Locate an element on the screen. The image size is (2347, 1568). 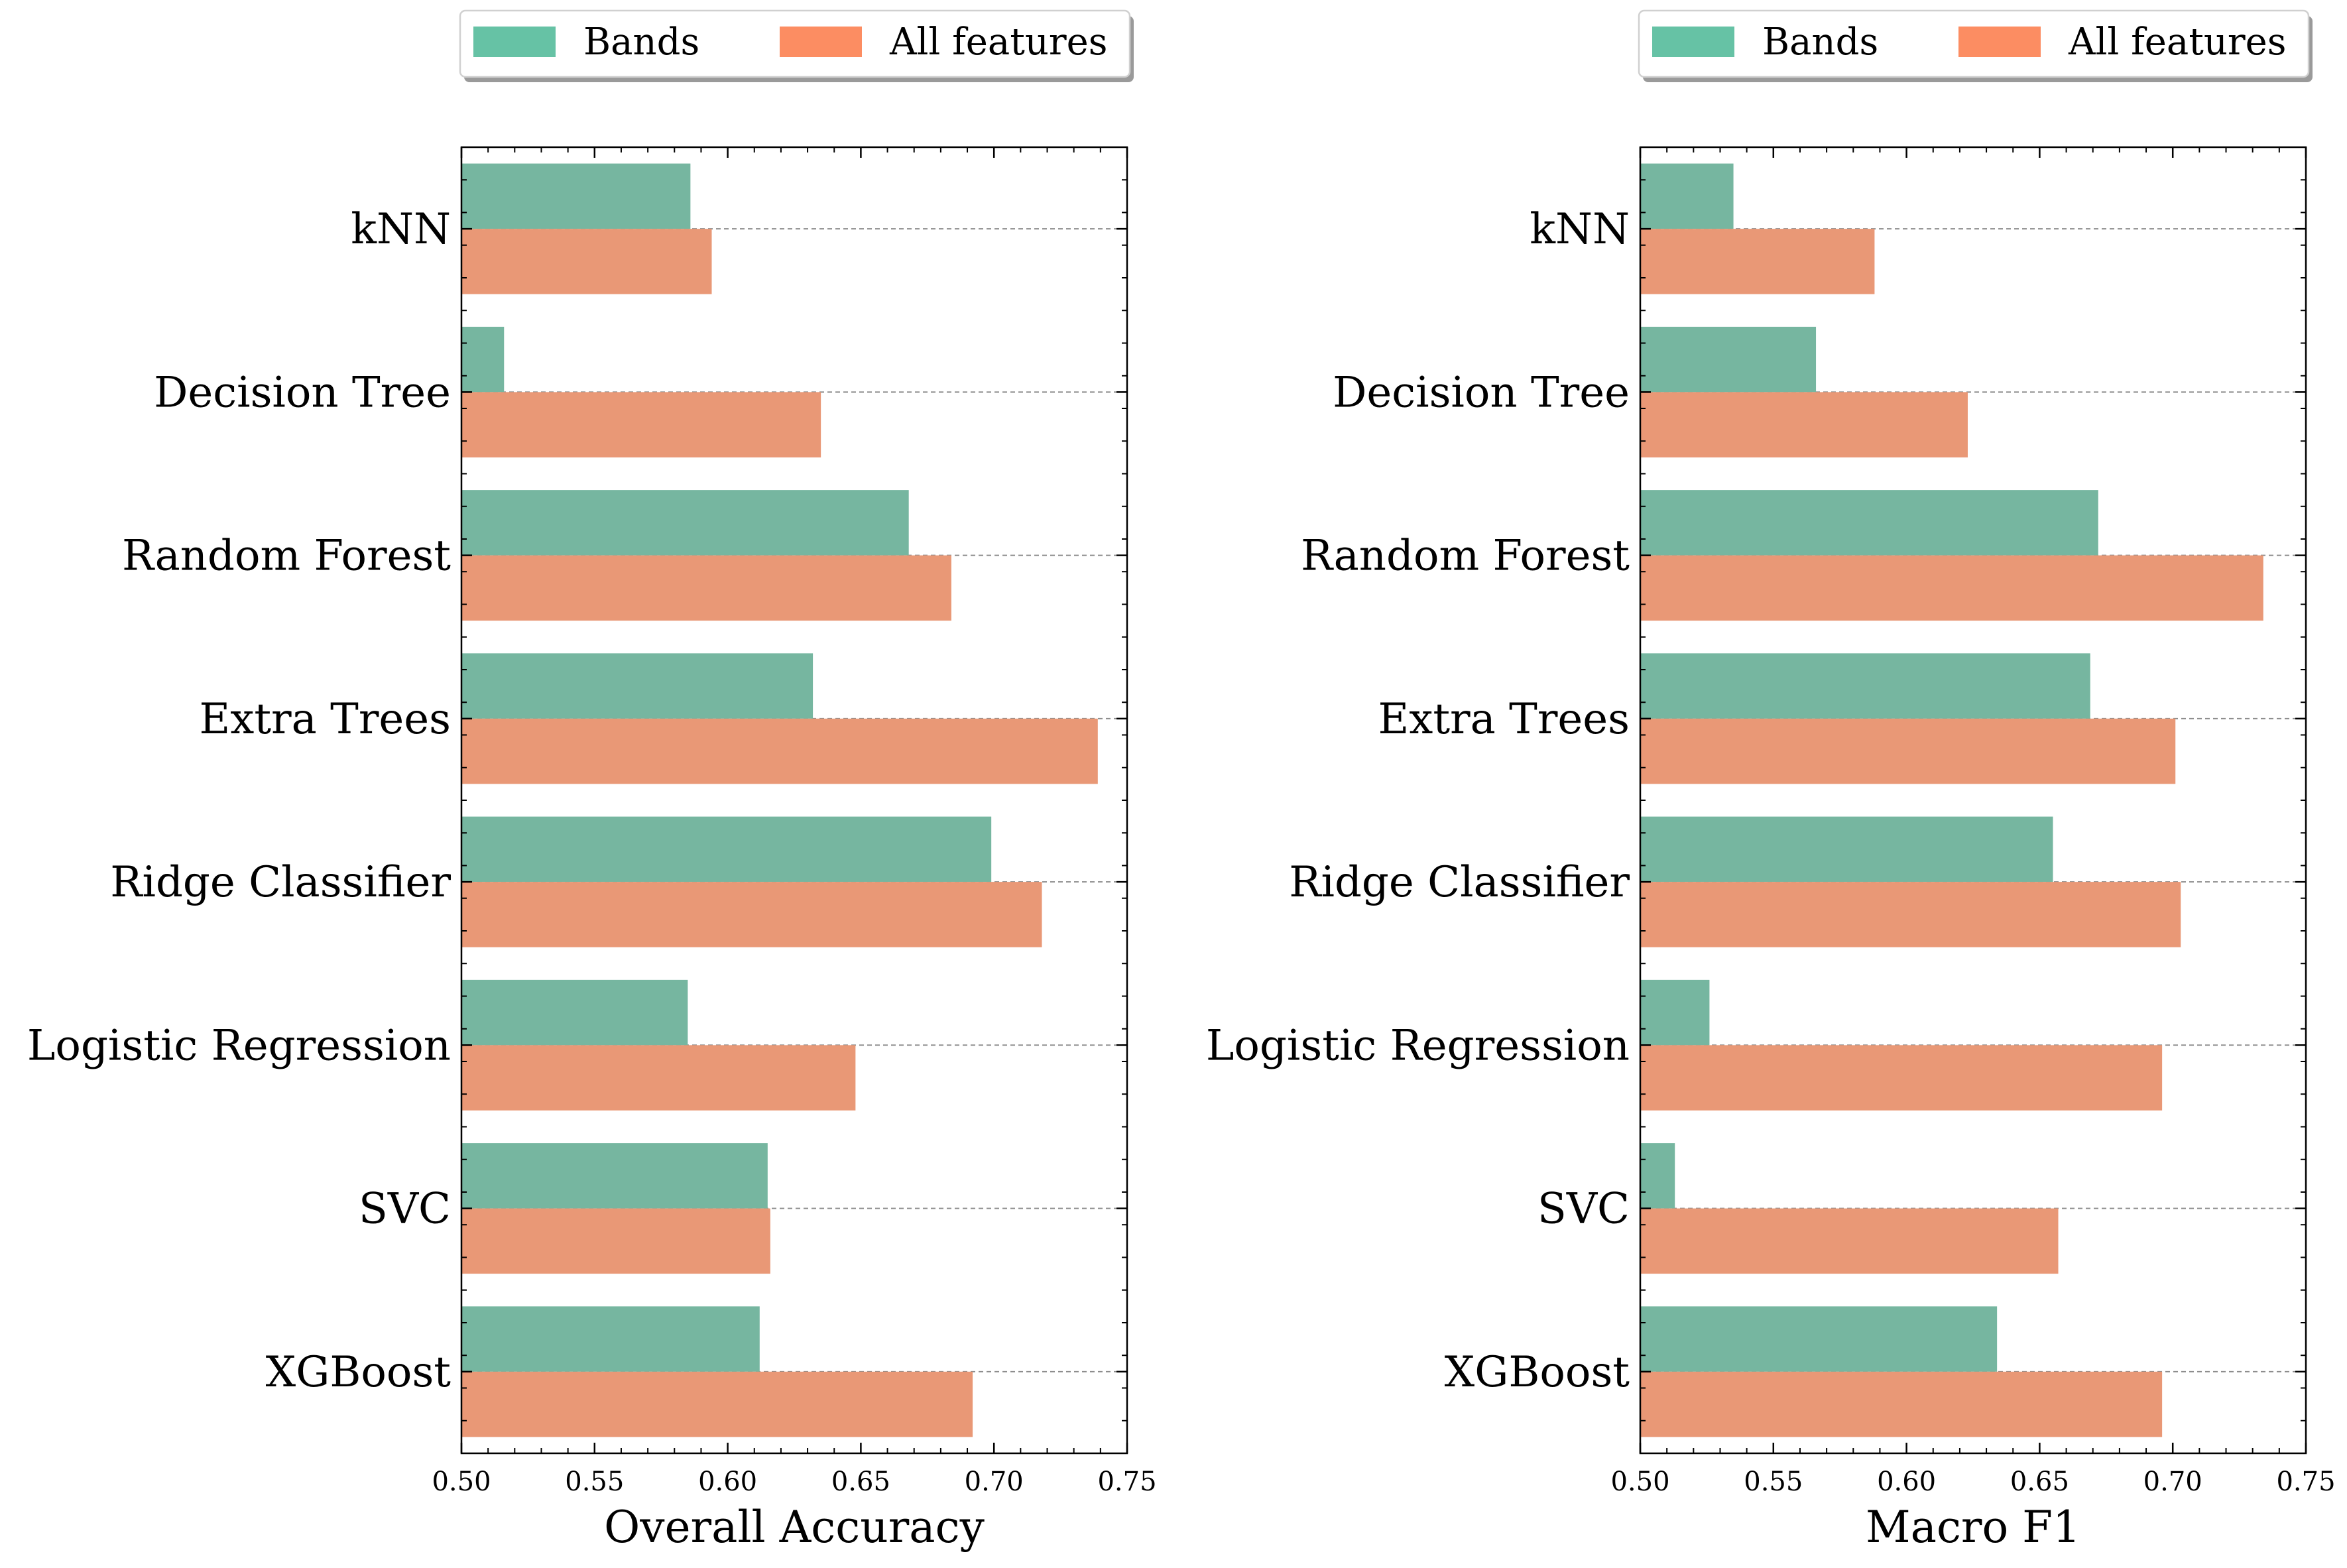
x-axis-title: Macro F1 is located at coordinates (1973, 1527).